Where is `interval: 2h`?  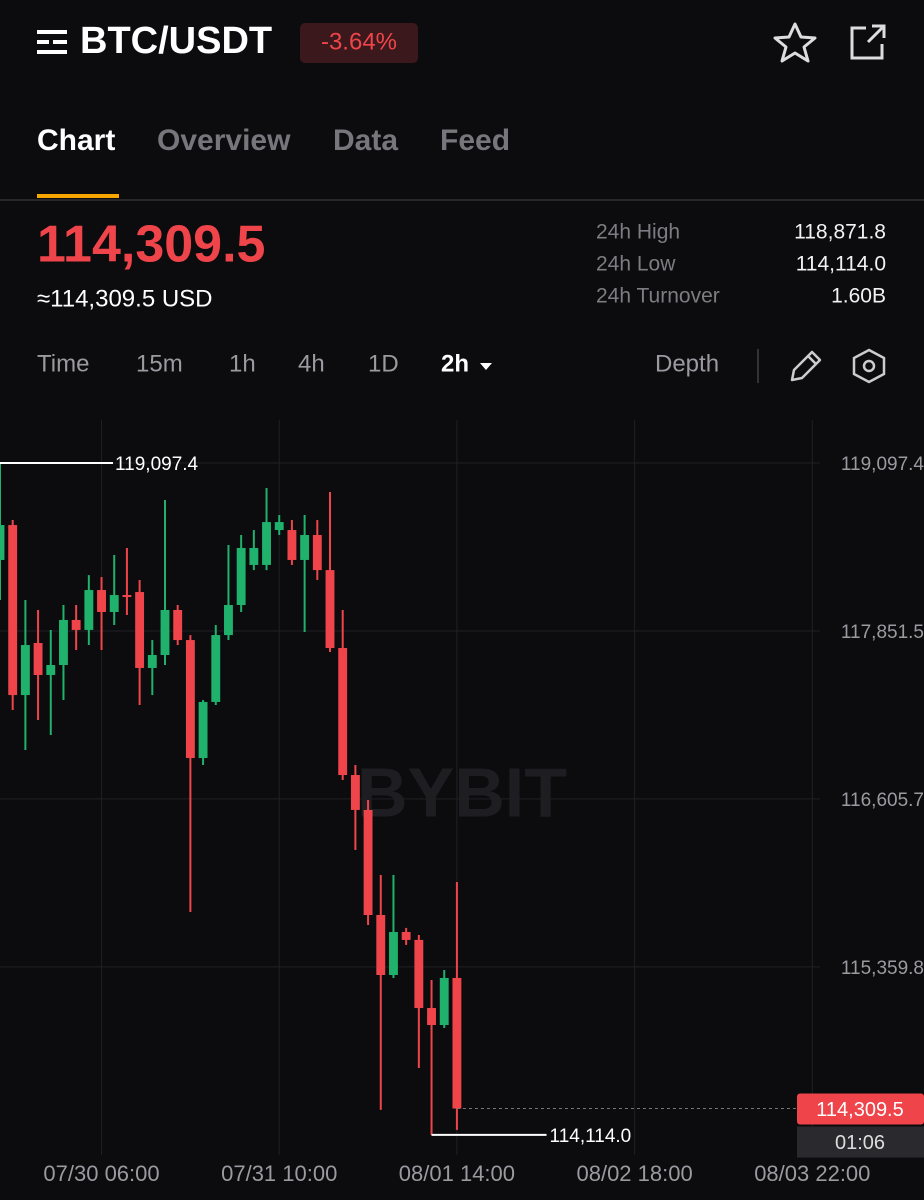 interval: 2h is located at coordinates (455, 363).